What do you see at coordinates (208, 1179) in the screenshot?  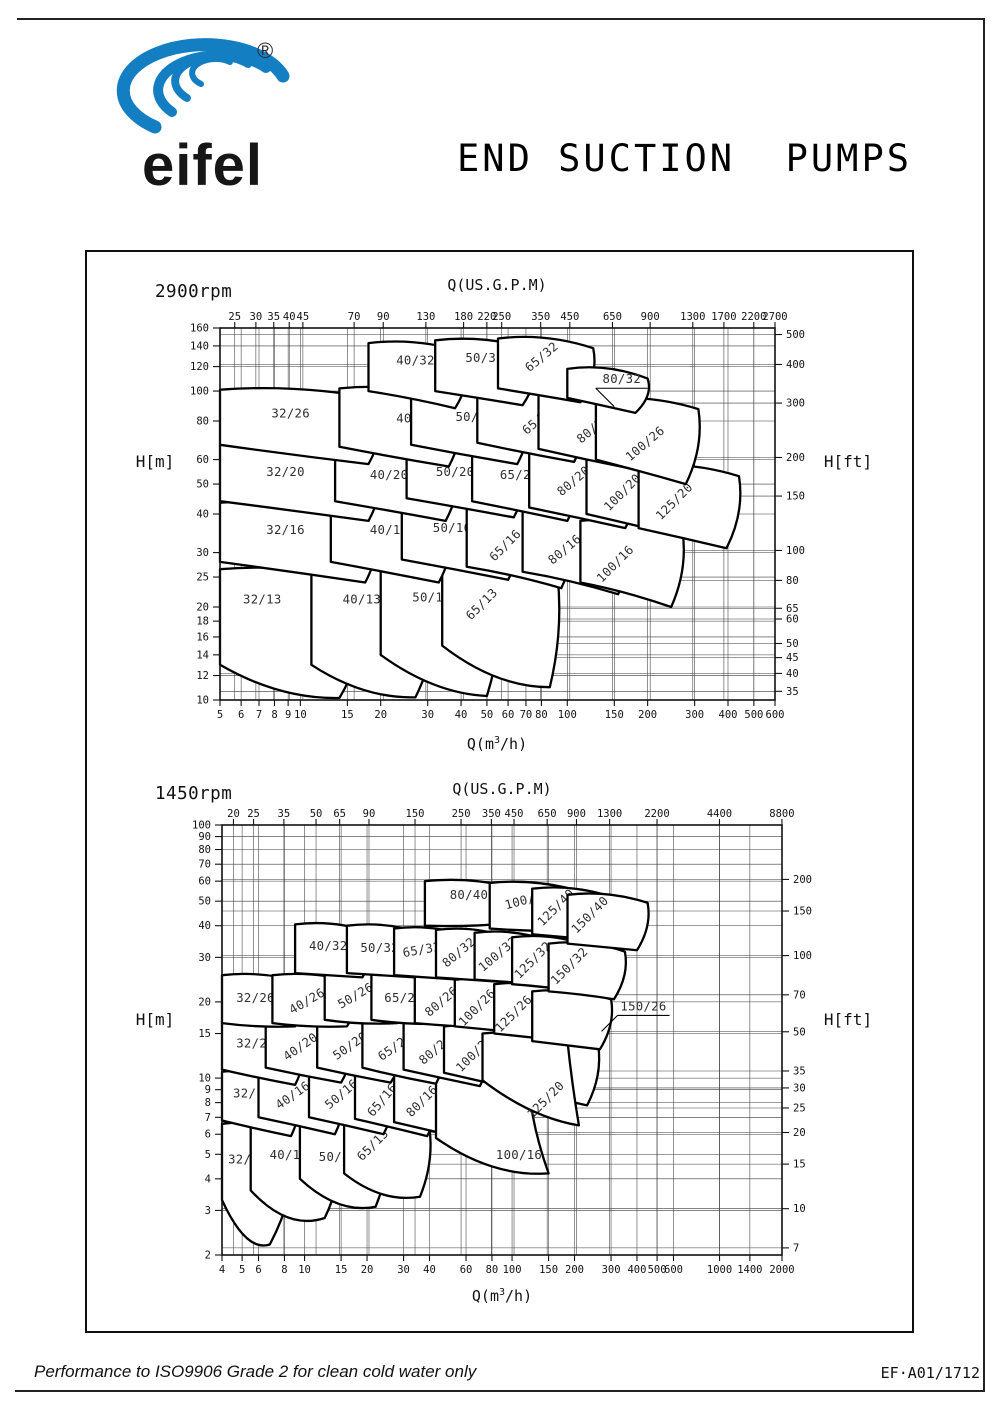 I see `y-left-tick-label: 4` at bounding box center [208, 1179].